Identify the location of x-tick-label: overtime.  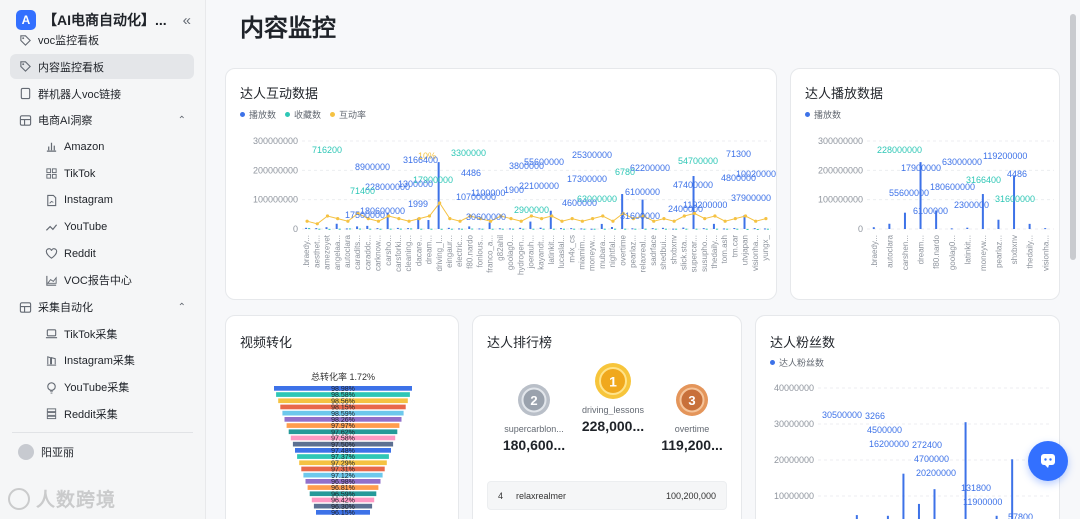
(622, 249).